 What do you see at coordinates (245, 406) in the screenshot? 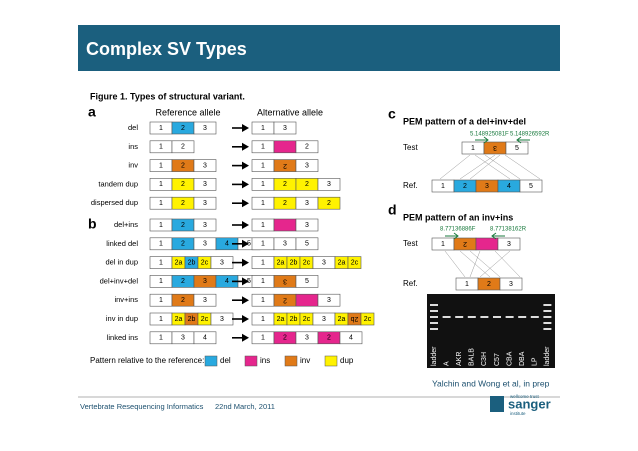
I see `footer-date: 22nd March, 2011` at bounding box center [245, 406].